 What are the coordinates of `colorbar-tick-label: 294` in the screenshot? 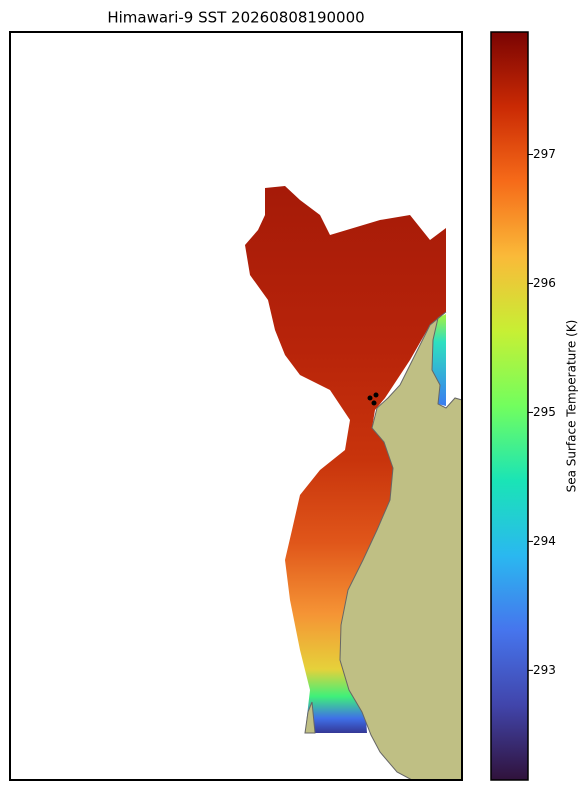 It's located at (544, 541).